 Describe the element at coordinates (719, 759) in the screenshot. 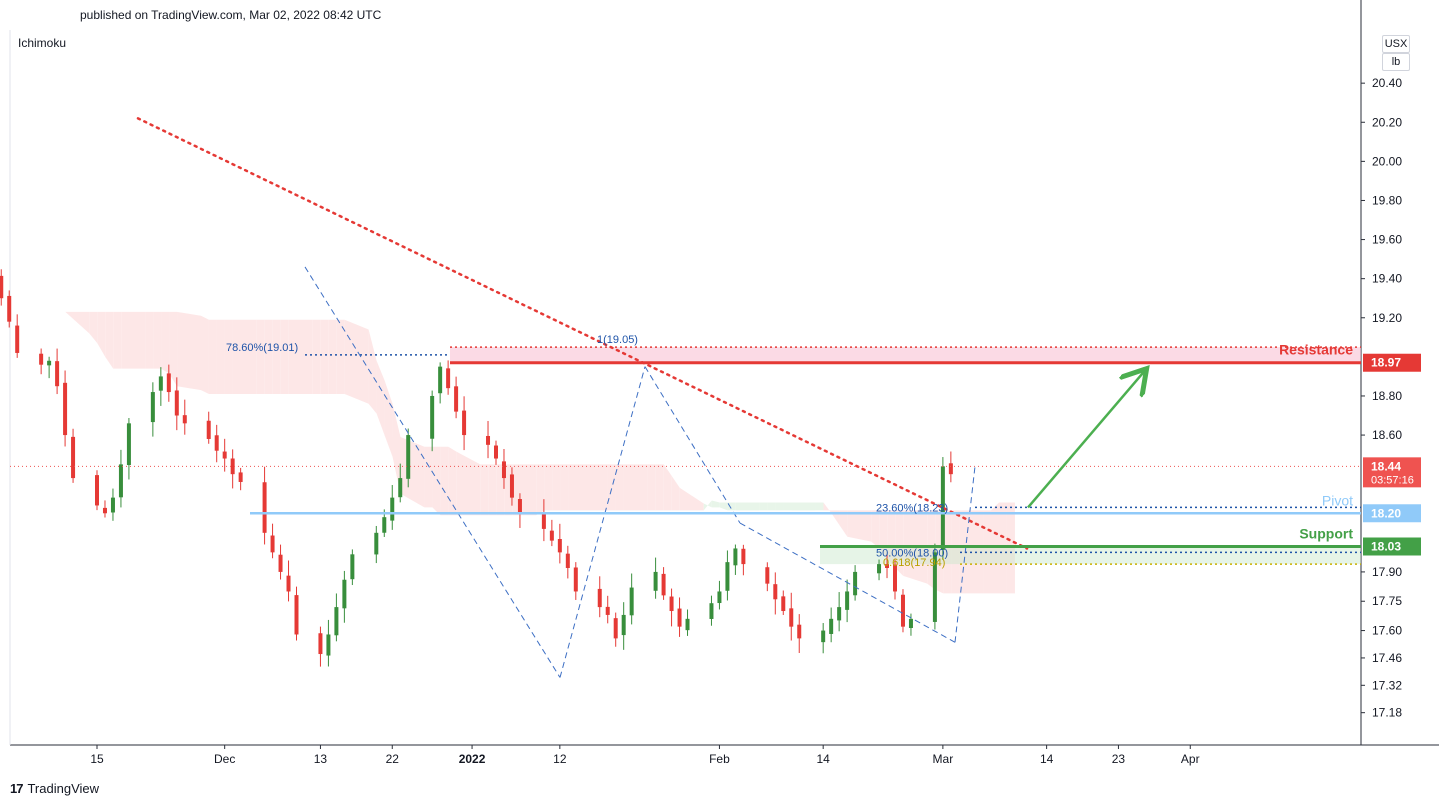

I see `x-tick-label: Feb` at that location.